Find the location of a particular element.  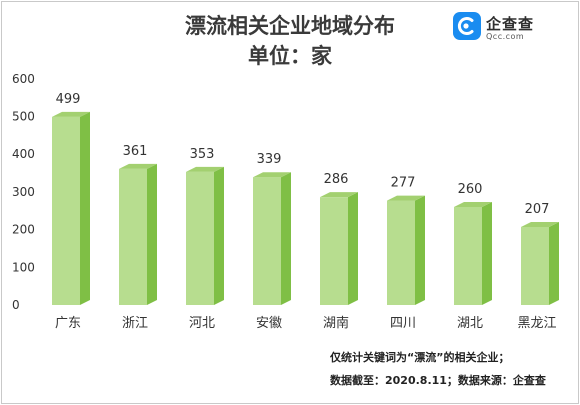

x-category-label: 安徽 is located at coordinates (269, 323).